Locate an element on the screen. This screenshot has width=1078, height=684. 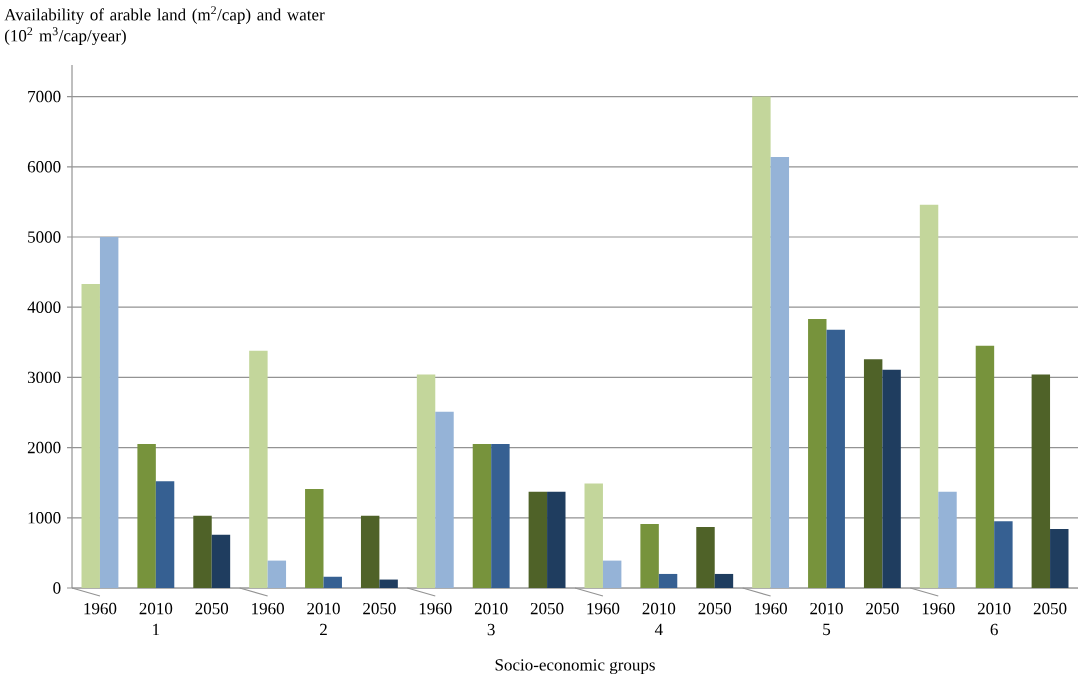
y-tick-label: 0 is located at coordinates (57, 588).